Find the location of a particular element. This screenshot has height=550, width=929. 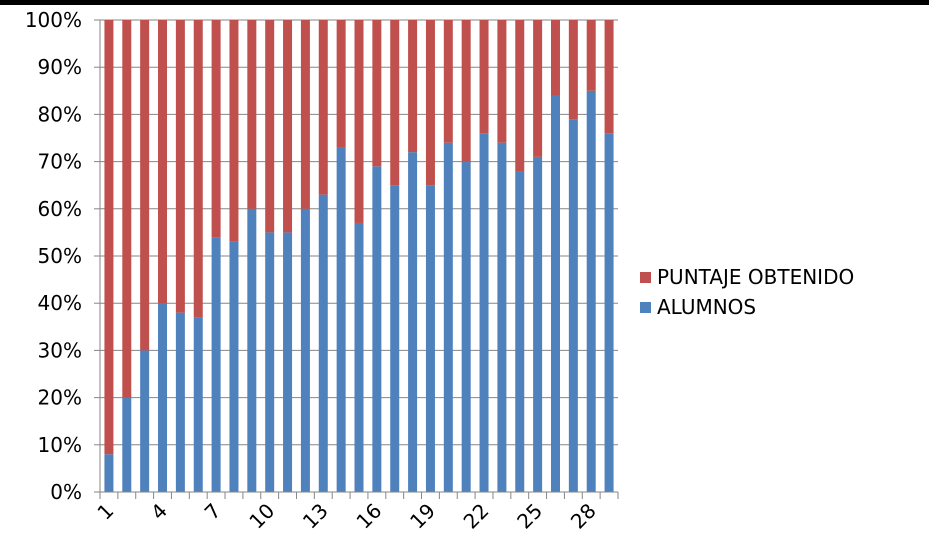

legend-label-alumnos: ALUMNOS is located at coordinates (707, 307).